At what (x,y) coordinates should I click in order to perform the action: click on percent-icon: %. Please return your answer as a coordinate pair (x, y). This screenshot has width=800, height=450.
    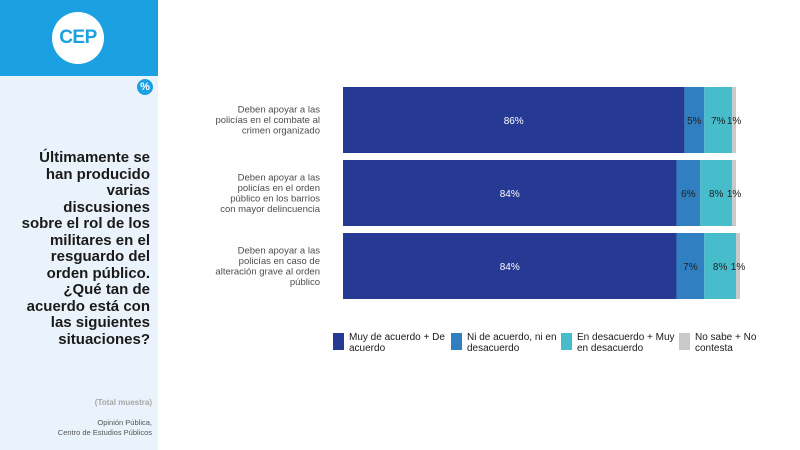
    Looking at the image, I should click on (145, 87).